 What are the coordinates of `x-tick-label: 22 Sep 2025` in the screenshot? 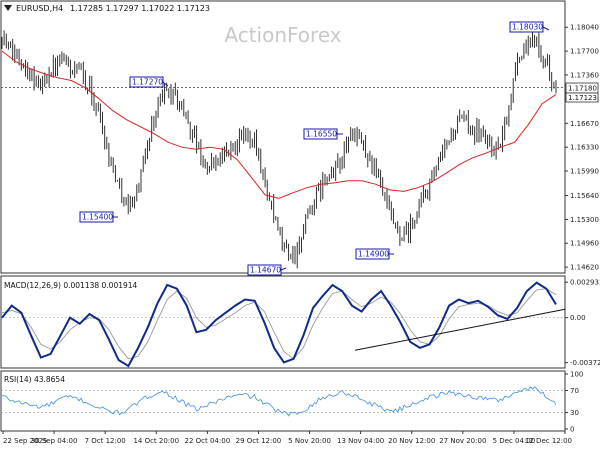 It's located at (25, 441).